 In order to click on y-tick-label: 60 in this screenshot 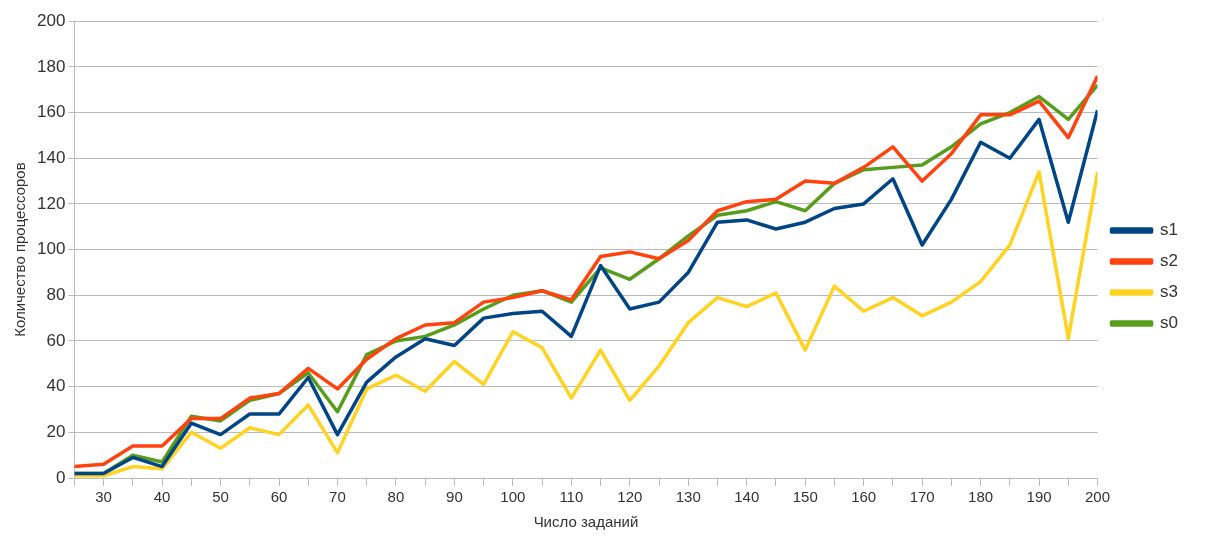, I will do `click(56, 340)`.